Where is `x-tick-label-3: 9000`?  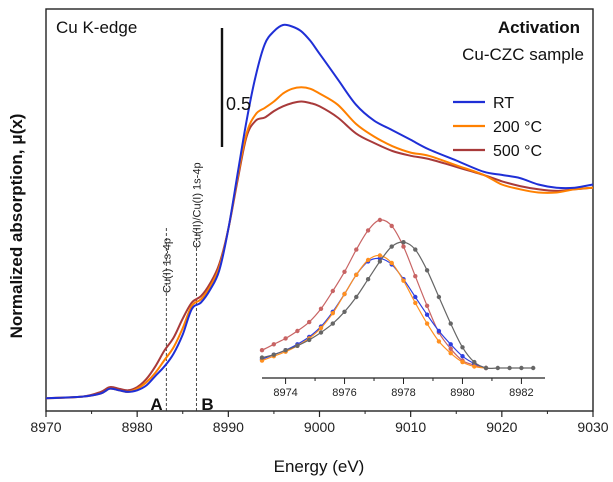 x-tick-label-3: 9000 is located at coordinates (319, 427).